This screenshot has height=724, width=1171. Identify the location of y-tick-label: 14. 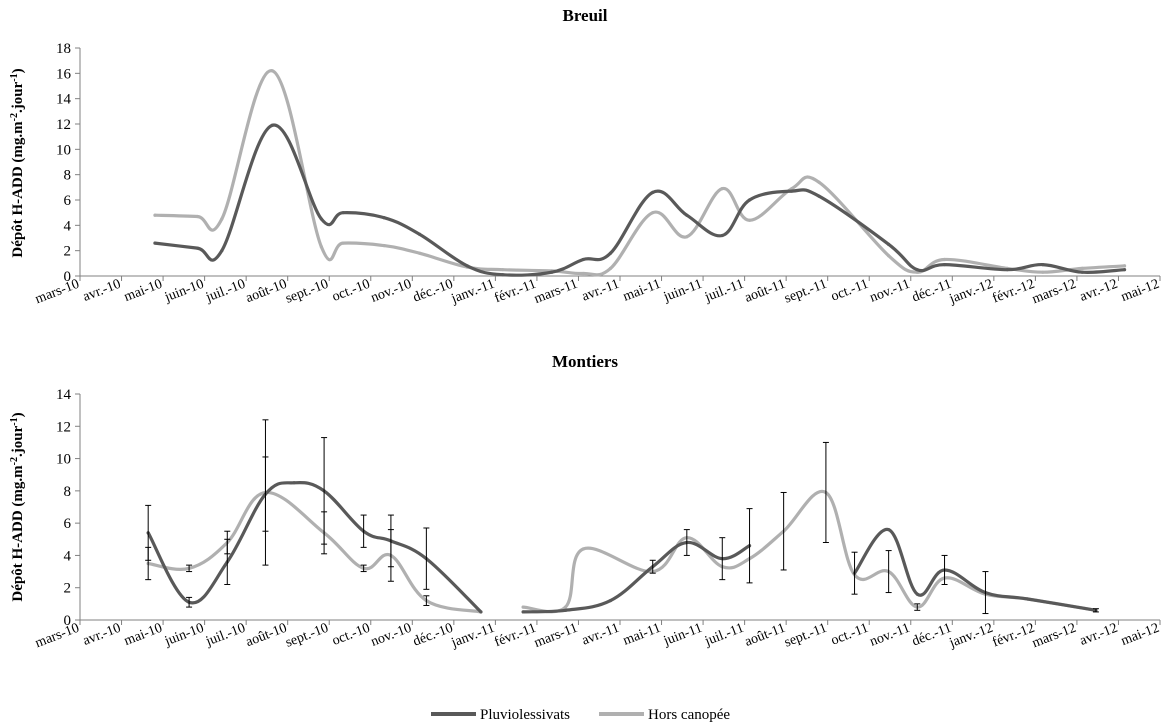
(64, 395).